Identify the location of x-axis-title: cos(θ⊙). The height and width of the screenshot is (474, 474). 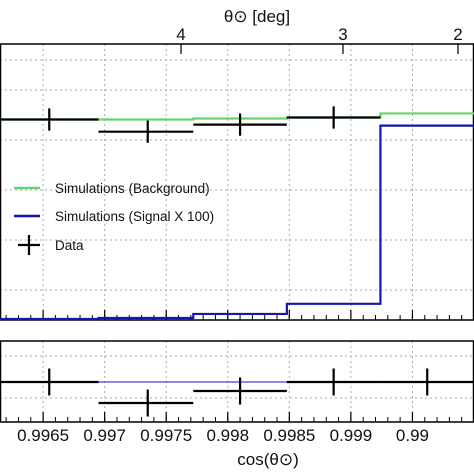
(267, 459).